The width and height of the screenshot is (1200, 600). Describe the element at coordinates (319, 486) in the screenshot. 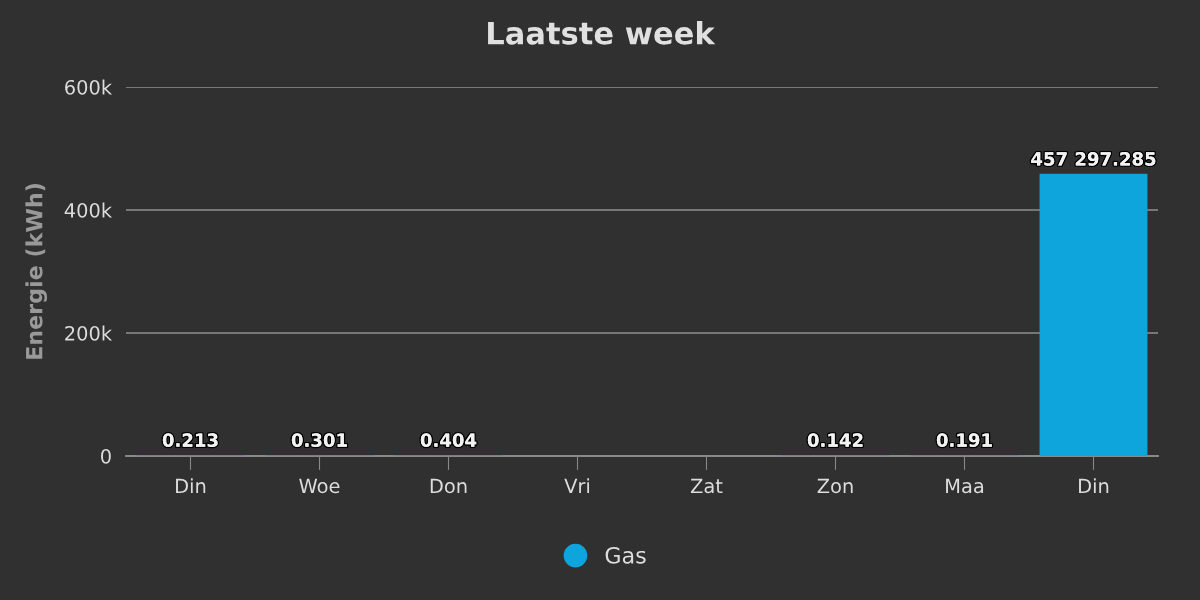

I see `x-tick-label: Woe` at that location.